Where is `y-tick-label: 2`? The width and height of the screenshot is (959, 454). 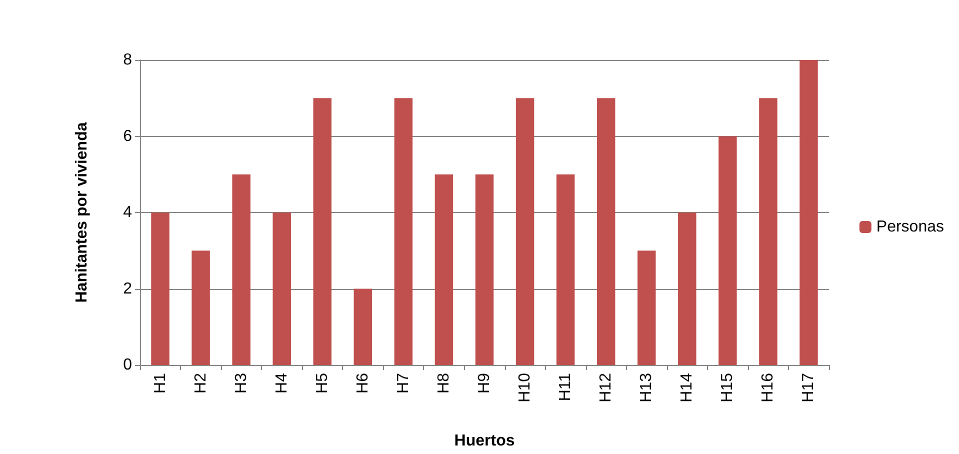
y-tick-label: 2 is located at coordinates (127, 289).